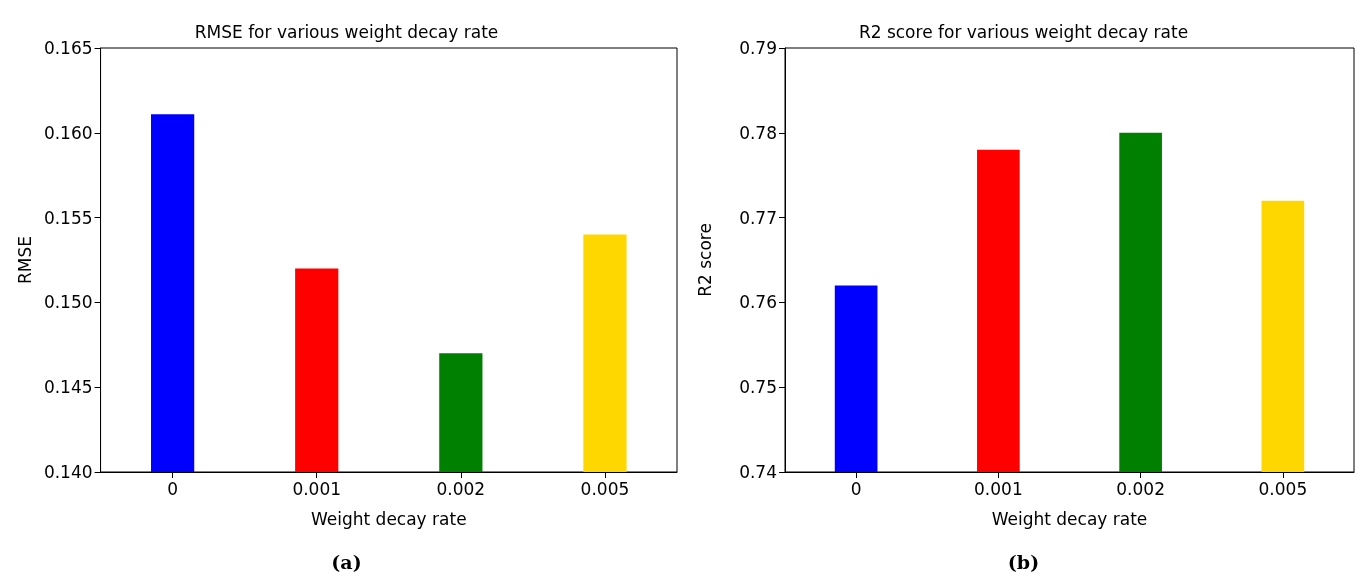 This screenshot has height=581, width=1370. What do you see at coordinates (758, 472) in the screenshot?
I see `y-tick-label: 0.74` at bounding box center [758, 472].